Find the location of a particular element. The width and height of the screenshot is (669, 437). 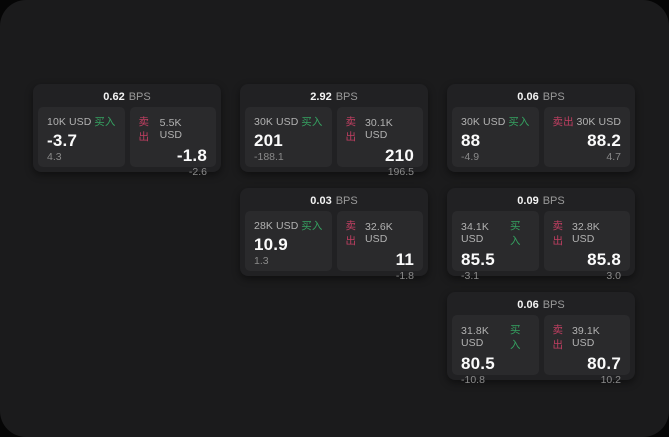

buy-tile: 28K USD 买入 10.9 1.3 is located at coordinates (288, 241).